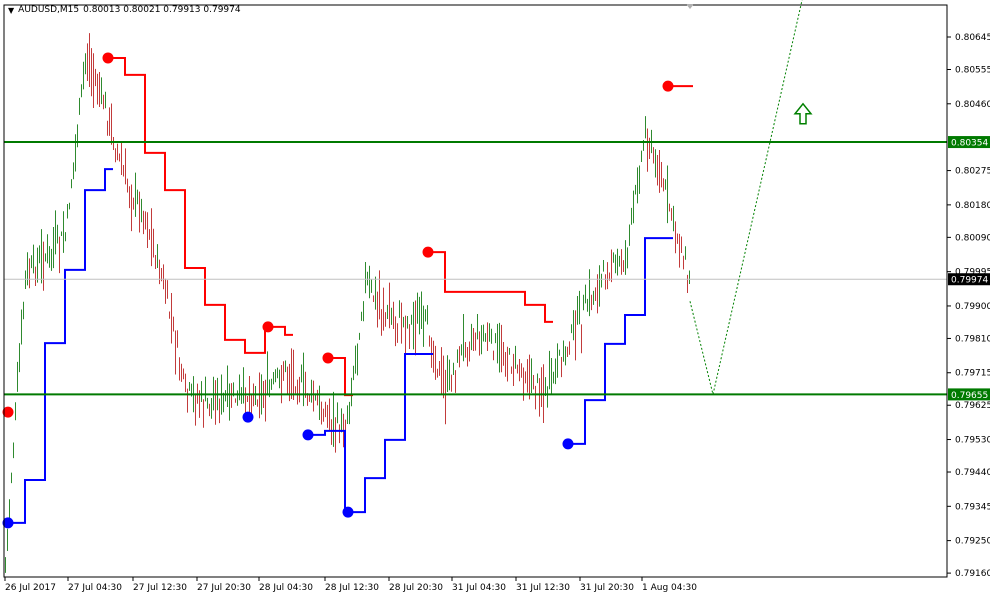 Image resolution: width=990 pixels, height=595 pixels. Describe the element at coordinates (972, 339) in the screenshot. I see `y-tick-label: 0.79810` at that location.